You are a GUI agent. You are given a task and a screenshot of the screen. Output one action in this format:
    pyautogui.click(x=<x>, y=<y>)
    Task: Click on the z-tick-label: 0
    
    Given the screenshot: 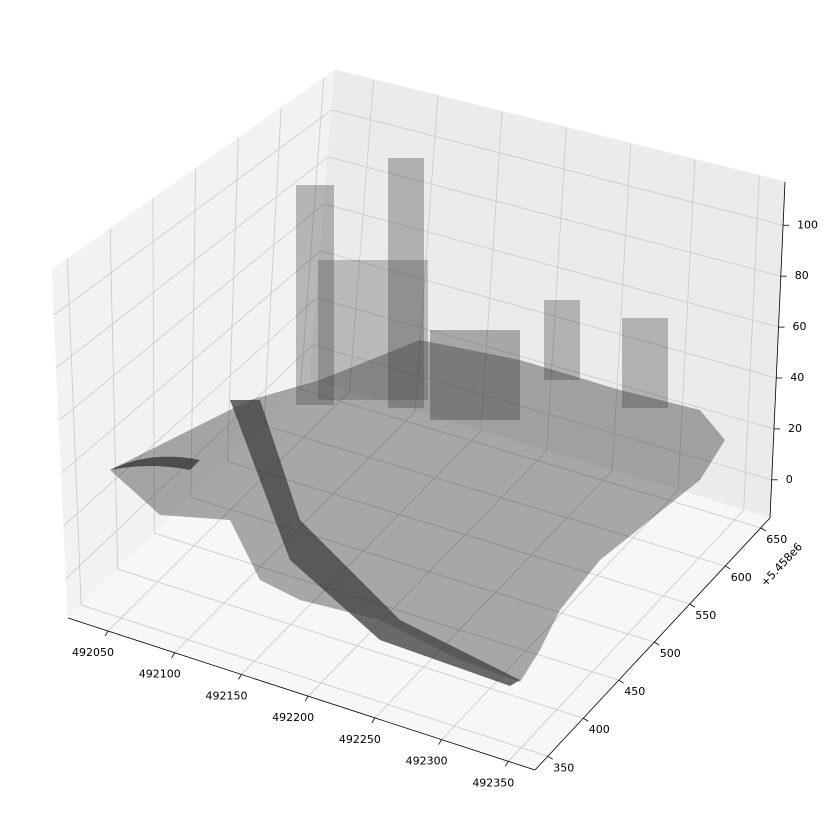 What is the action you would take?
    pyautogui.click(x=789, y=479)
    